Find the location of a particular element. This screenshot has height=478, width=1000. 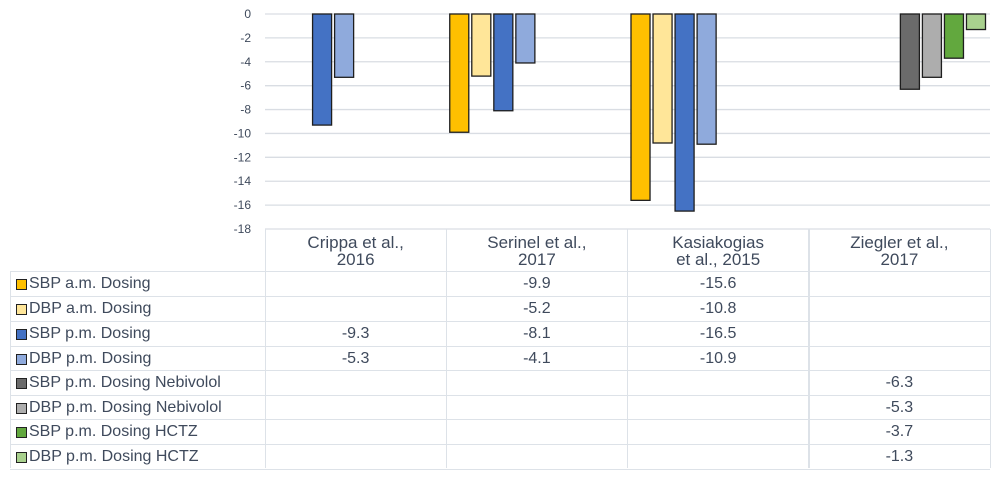

table-value: -15.6 is located at coordinates (718, 284).